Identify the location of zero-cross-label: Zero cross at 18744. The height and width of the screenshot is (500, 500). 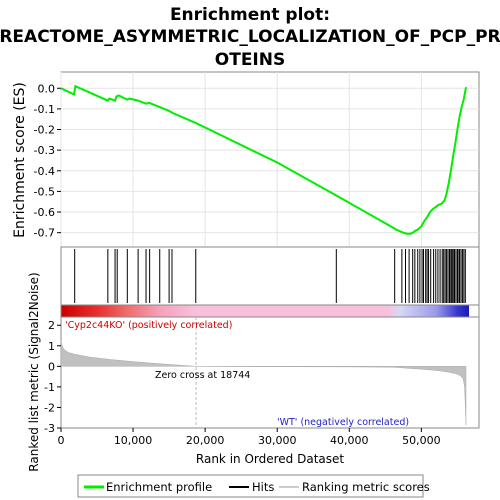
(202, 375).